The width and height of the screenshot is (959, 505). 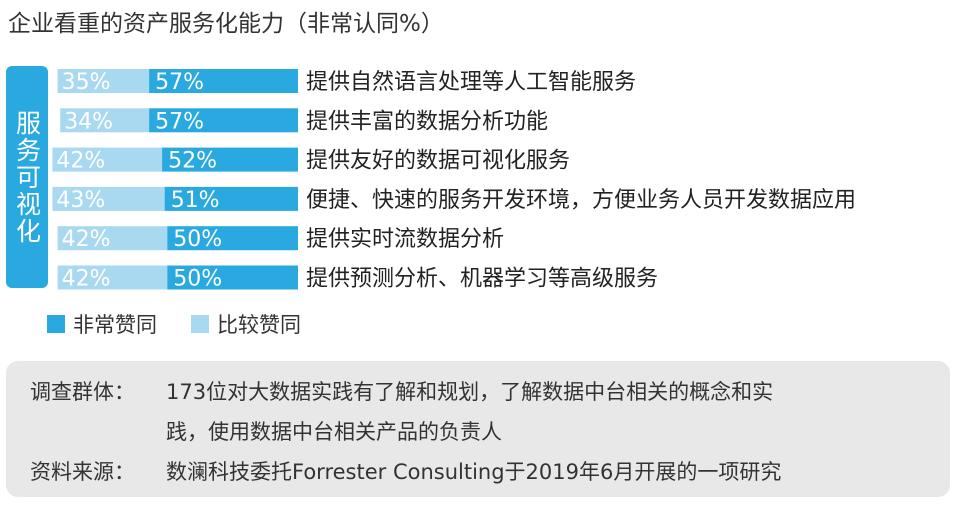 I want to click on chart-title: 企业看重的资产服务化能力（非常认同%）, so click(x=226, y=24).